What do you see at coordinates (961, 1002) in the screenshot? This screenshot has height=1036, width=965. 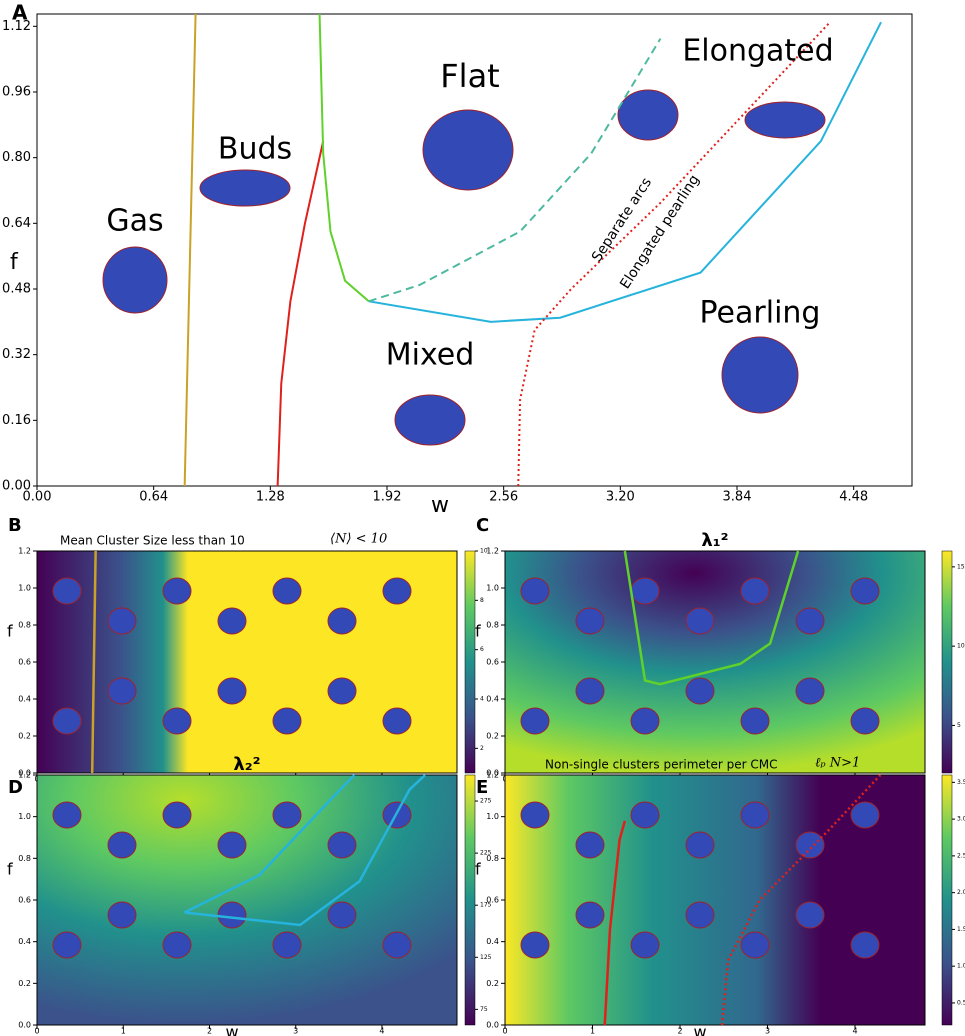 I see `colorbar-tick-label: 0.5` at bounding box center [961, 1002].